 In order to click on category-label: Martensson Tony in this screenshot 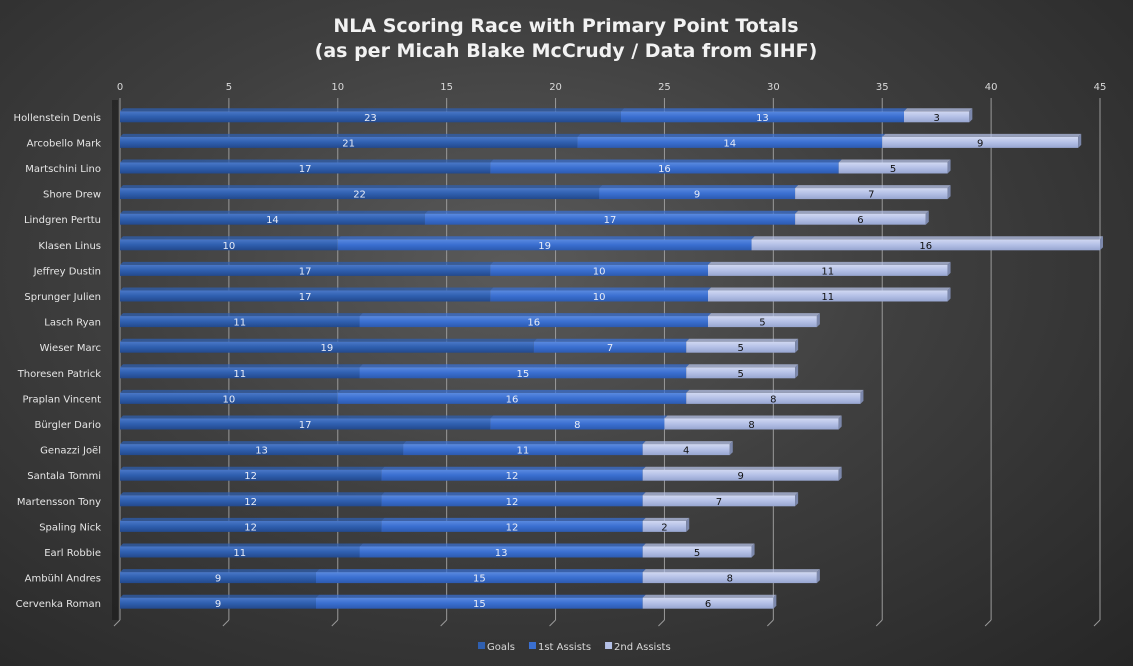, I will do `click(59, 502)`.